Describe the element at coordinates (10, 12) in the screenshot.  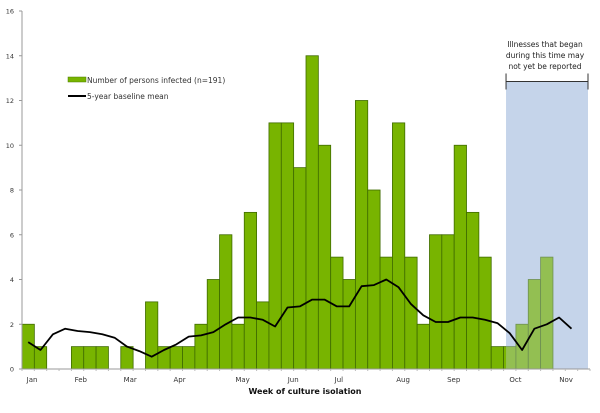
I see `y-tick-label: 16` at that location.